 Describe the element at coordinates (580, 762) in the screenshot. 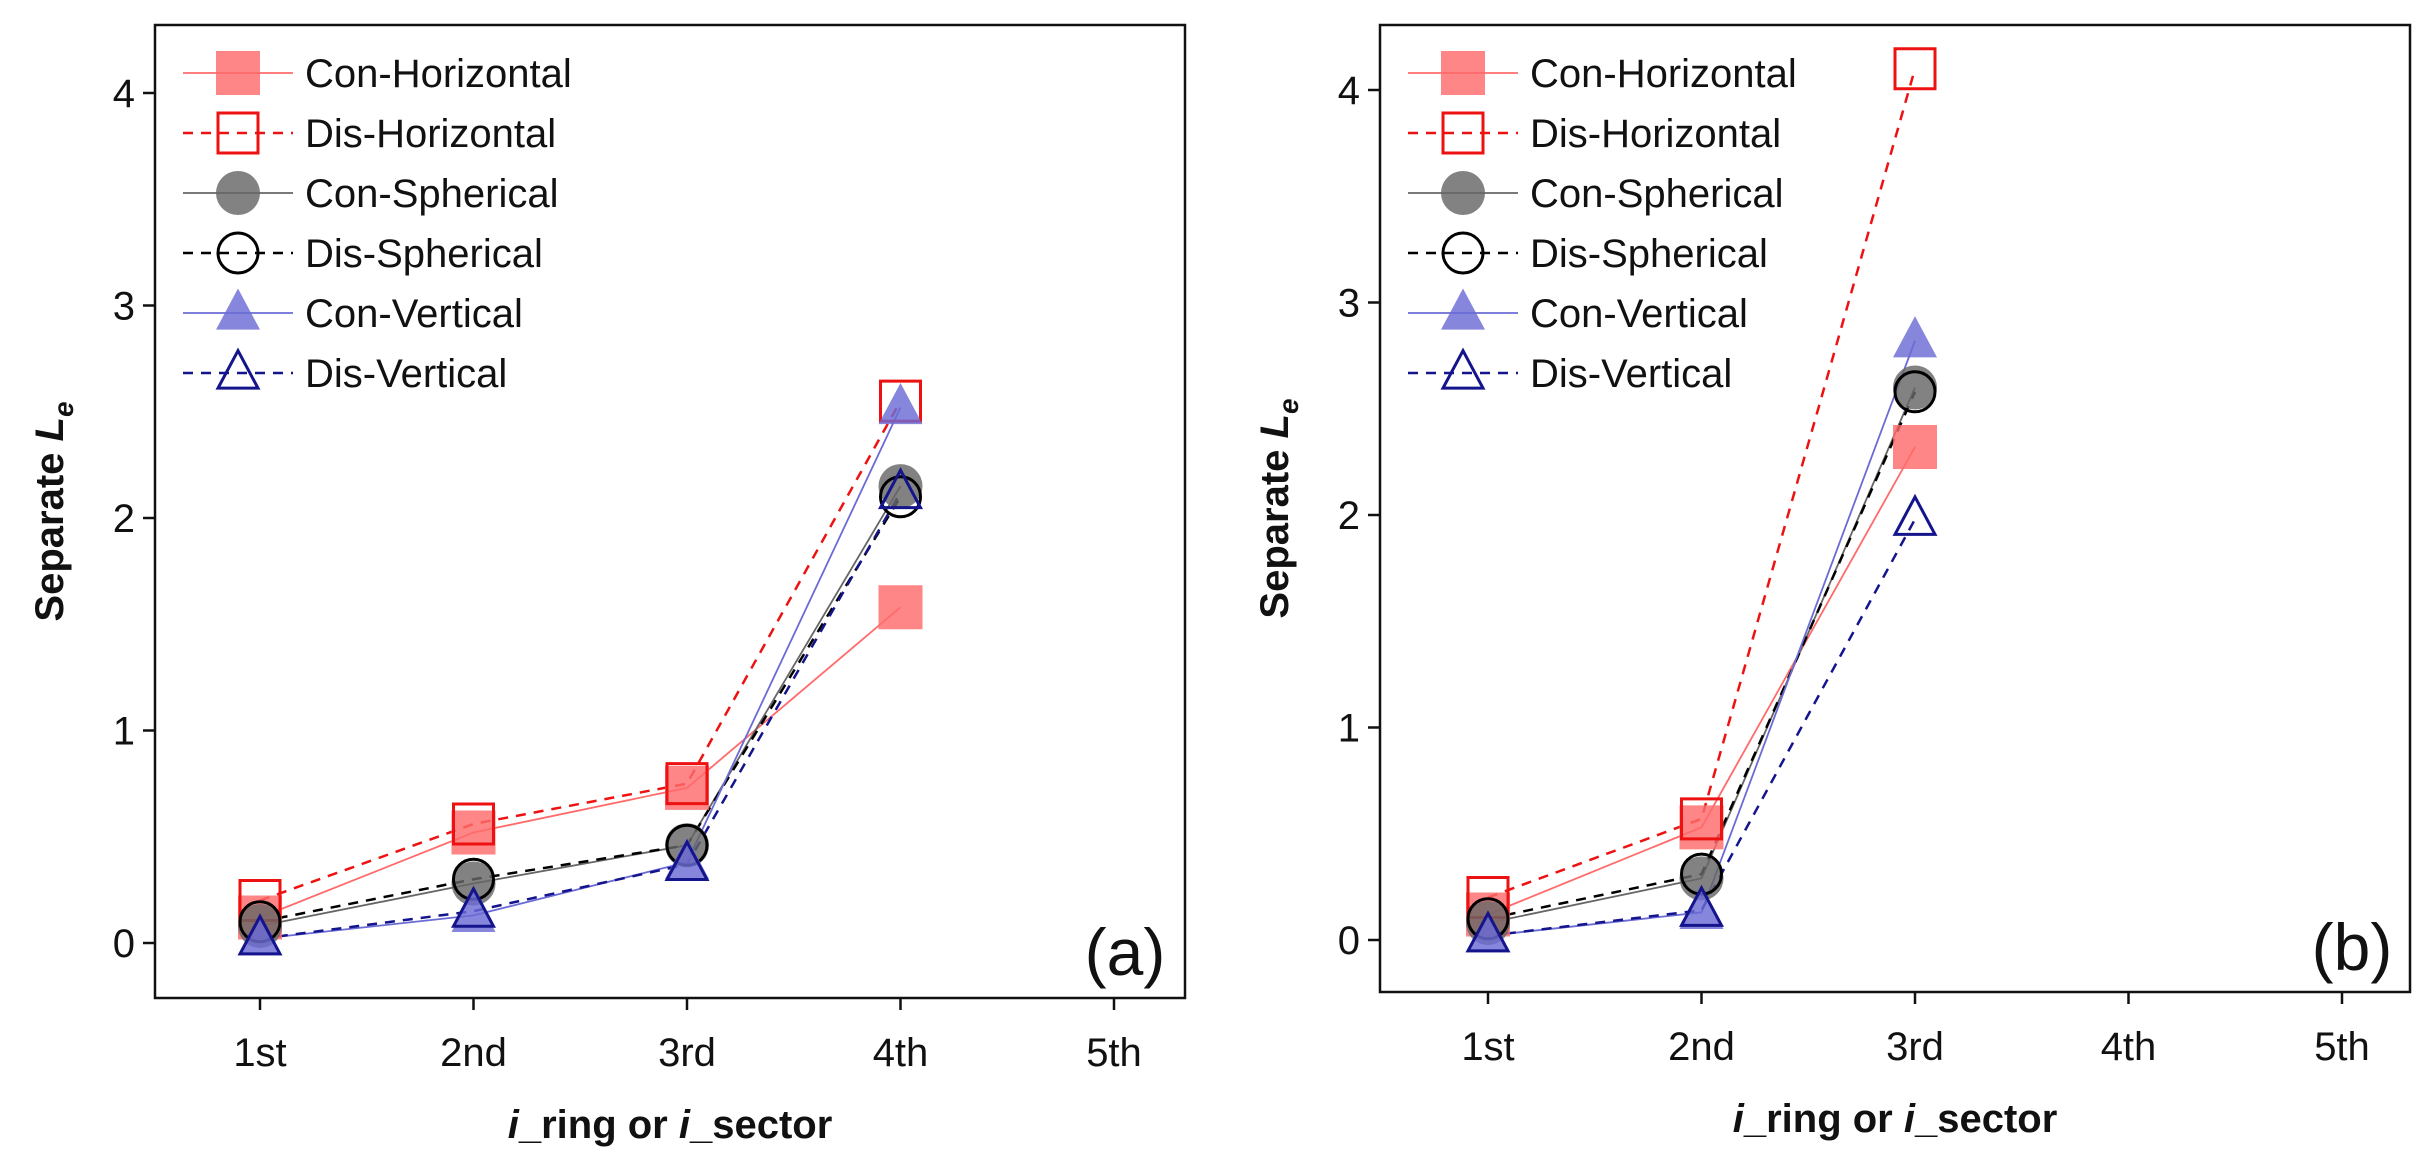

I see `series-line-con-horizontal` at that location.